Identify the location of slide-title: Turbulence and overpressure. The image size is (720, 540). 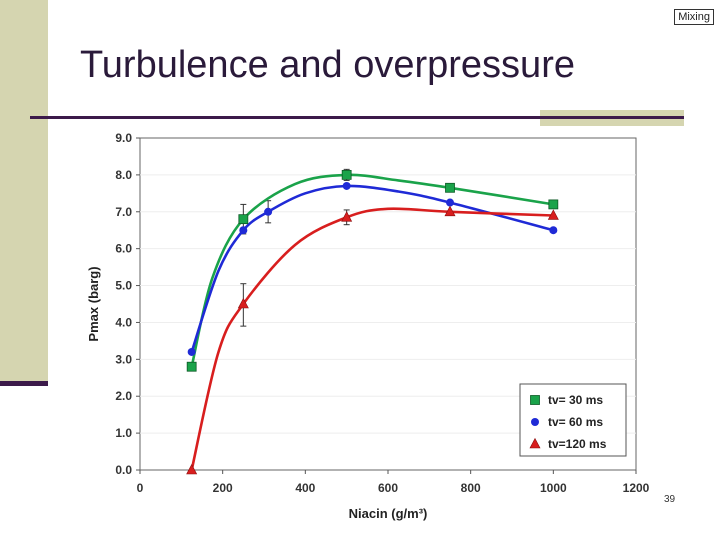
(327, 65).